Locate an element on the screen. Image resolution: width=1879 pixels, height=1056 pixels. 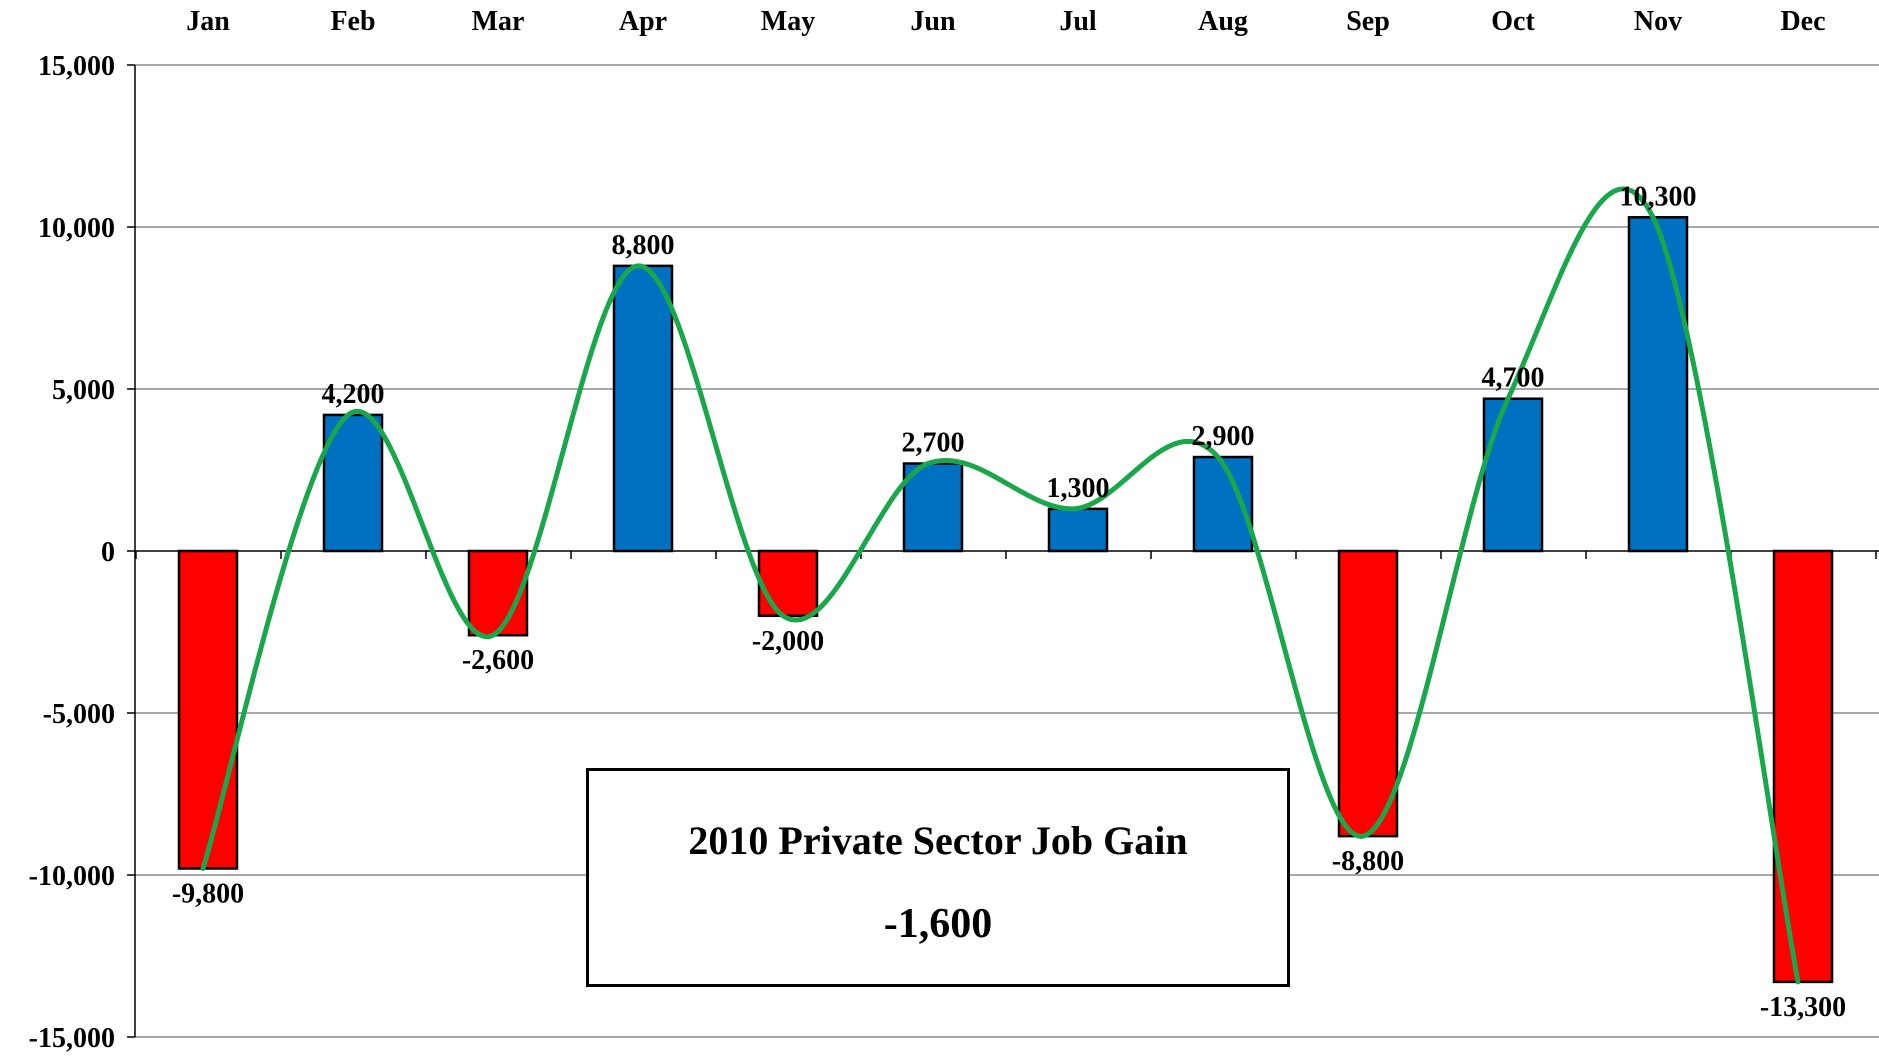
x-category-label: Feb is located at coordinates (352, 21).